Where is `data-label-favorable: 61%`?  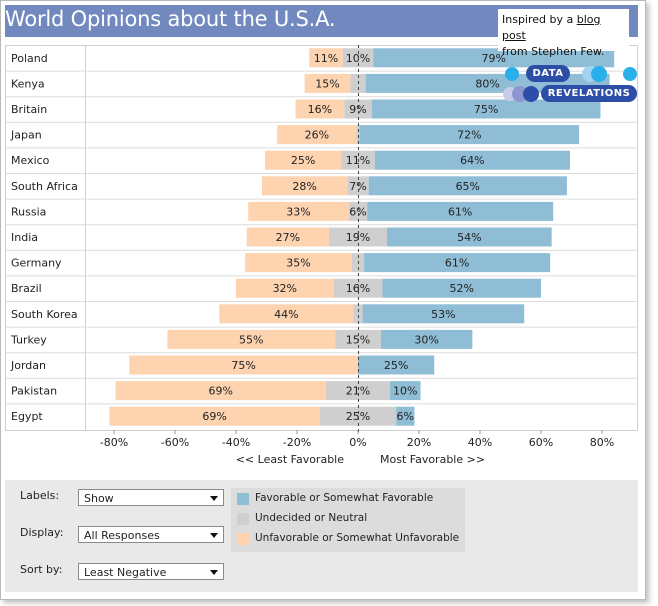
data-label-favorable: 61% is located at coordinates (457, 263).